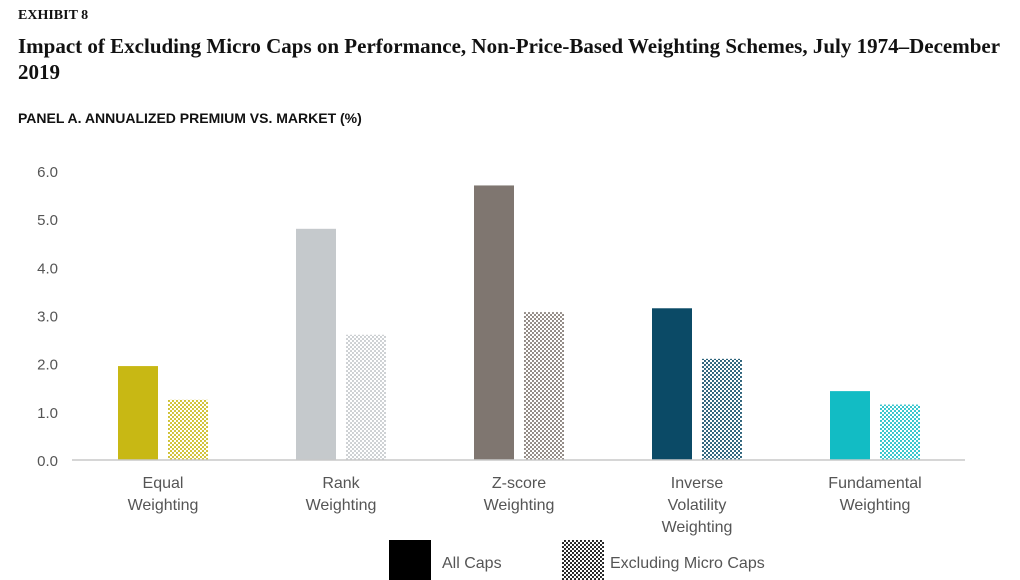  Describe the element at coordinates (47, 268) in the screenshot. I see `y-tick-label: 4.0` at that location.